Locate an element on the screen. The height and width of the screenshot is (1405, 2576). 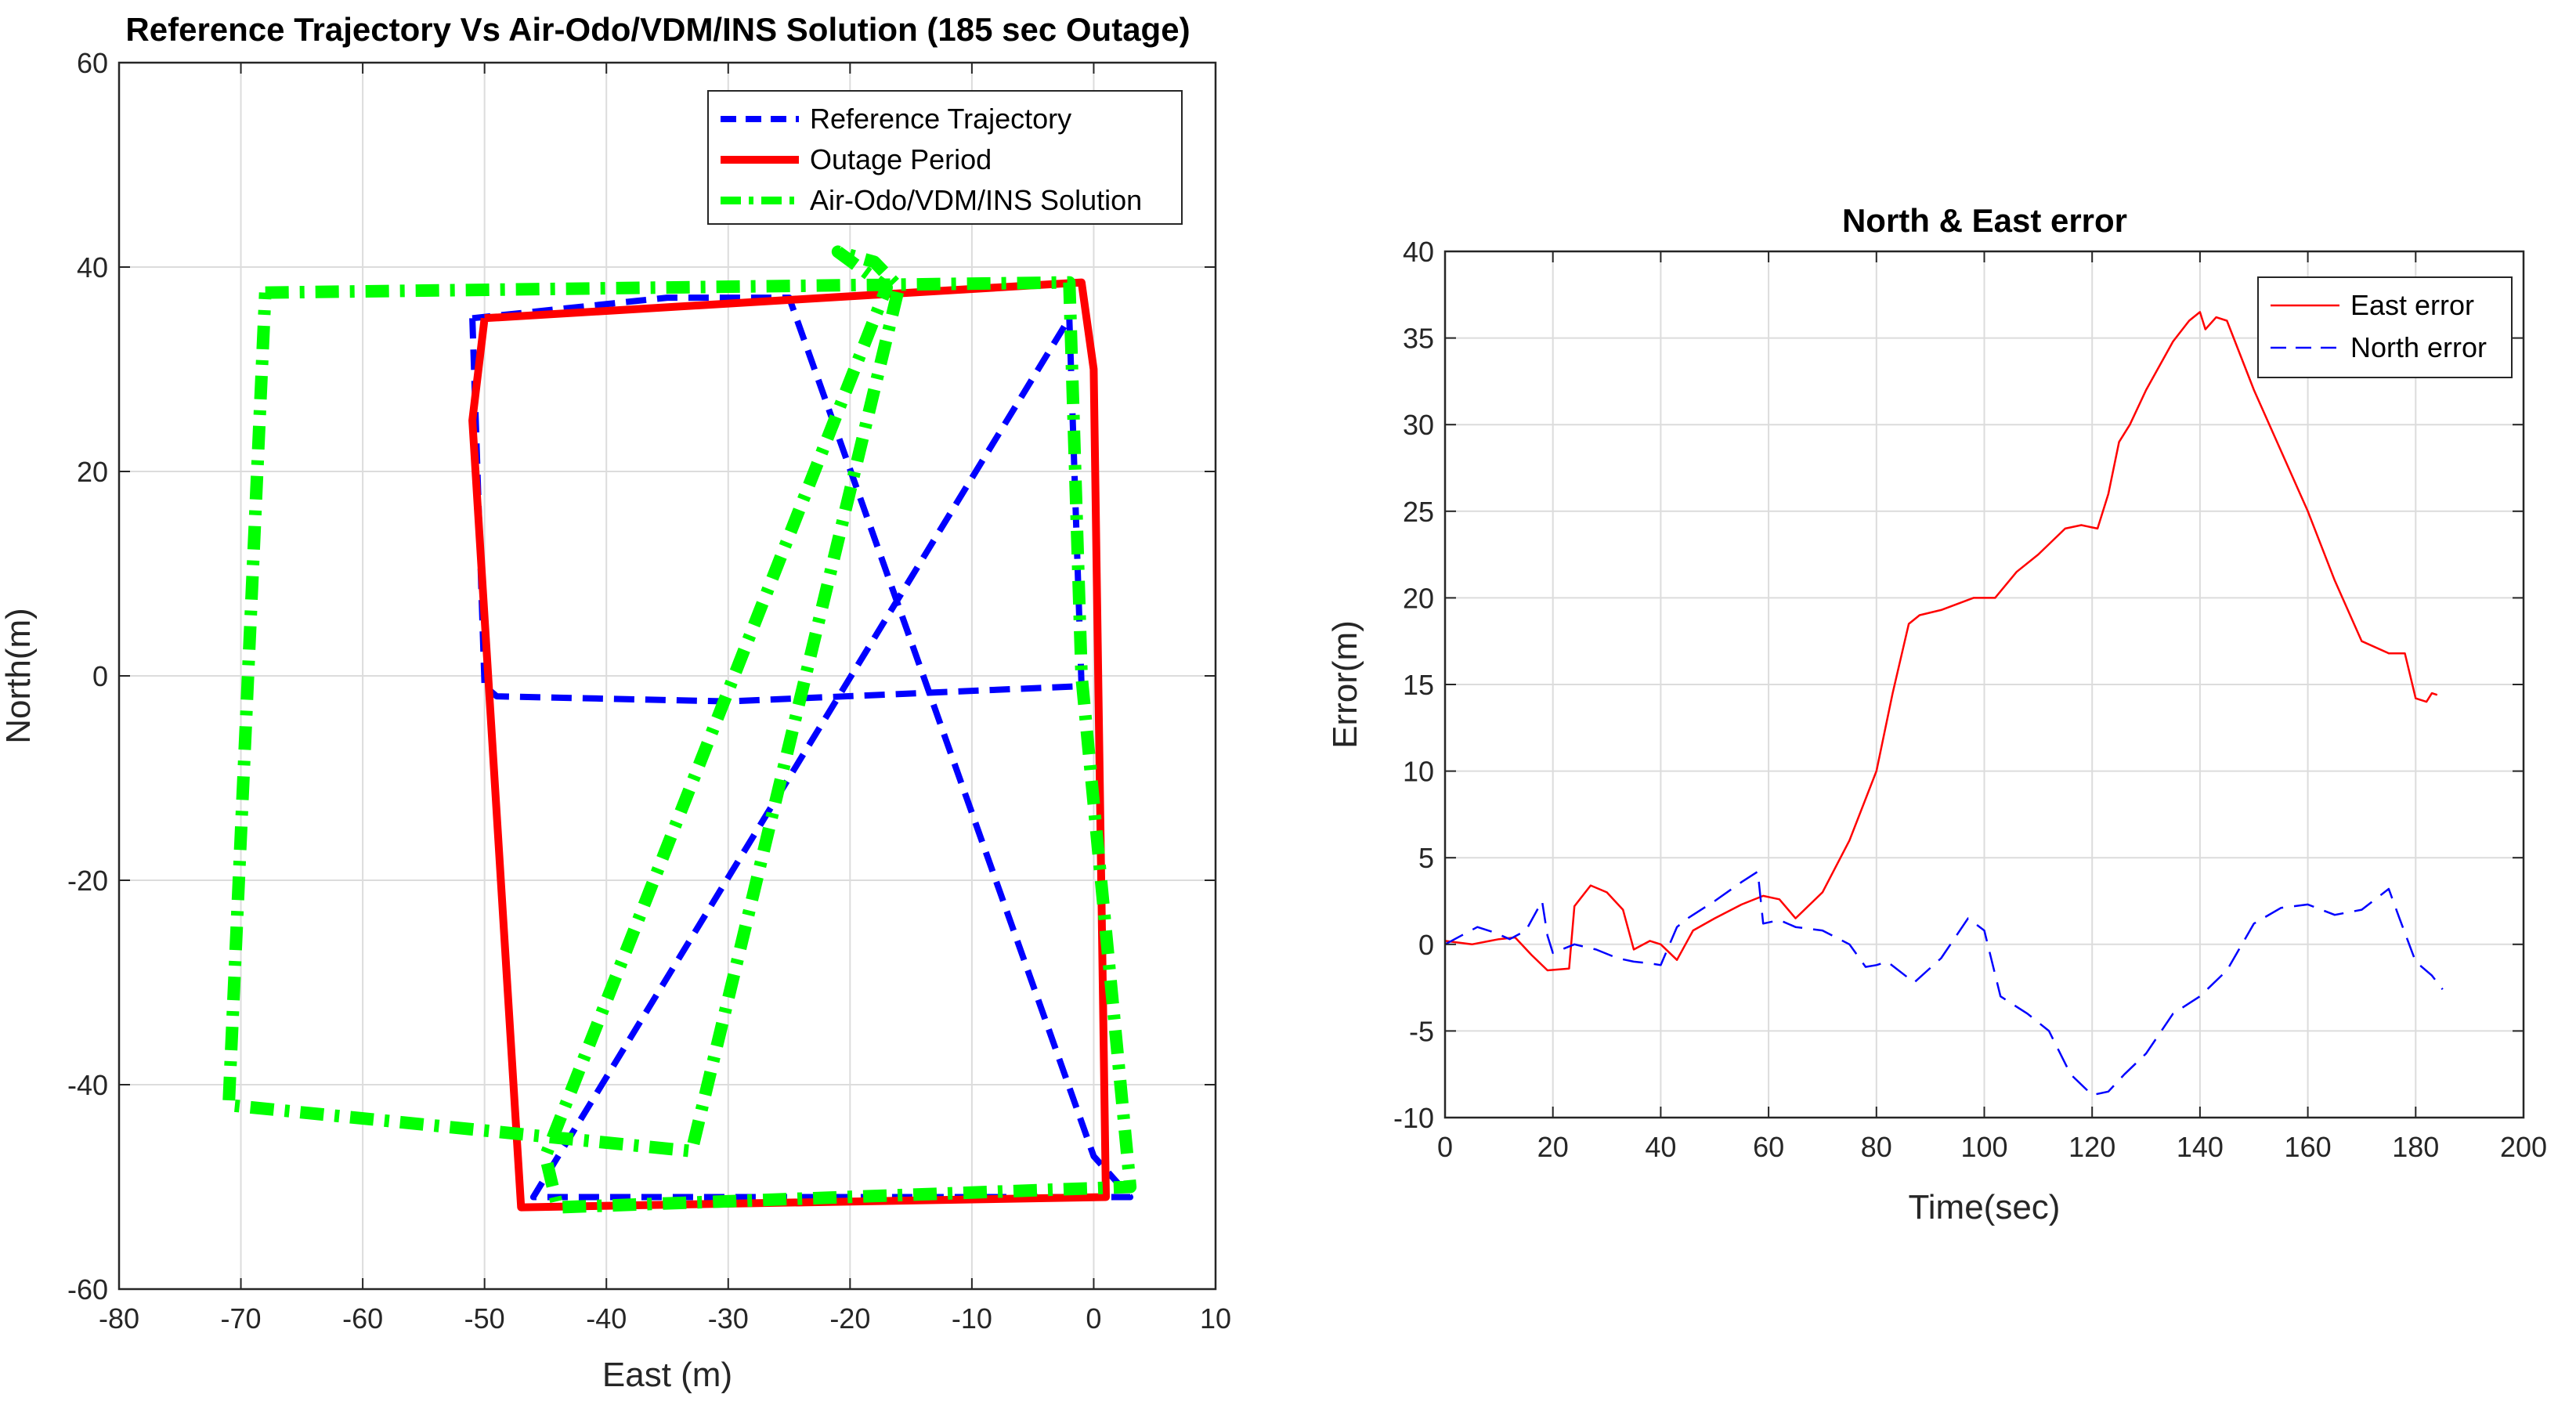
c1-x-tick-label: 0 is located at coordinates (1445, 1147).